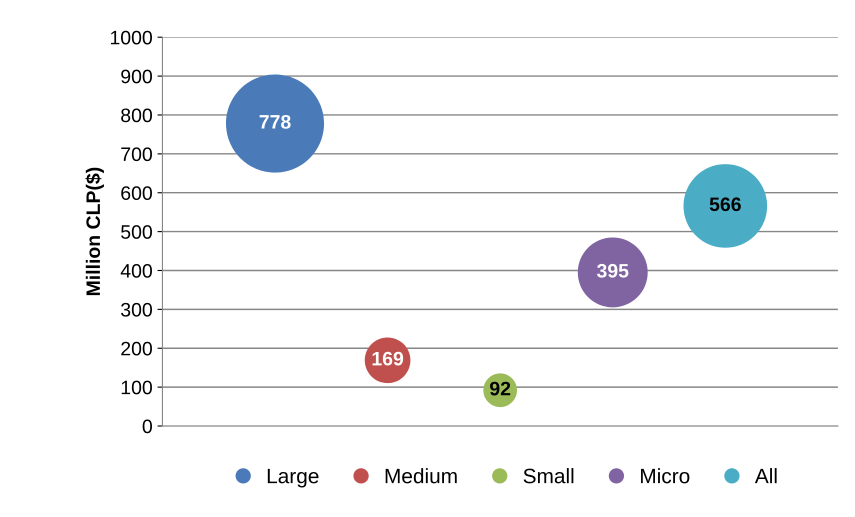 Image resolution: width=855 pixels, height=517 pixels. What do you see at coordinates (421, 476) in the screenshot?
I see `legend-label: Medium` at bounding box center [421, 476].